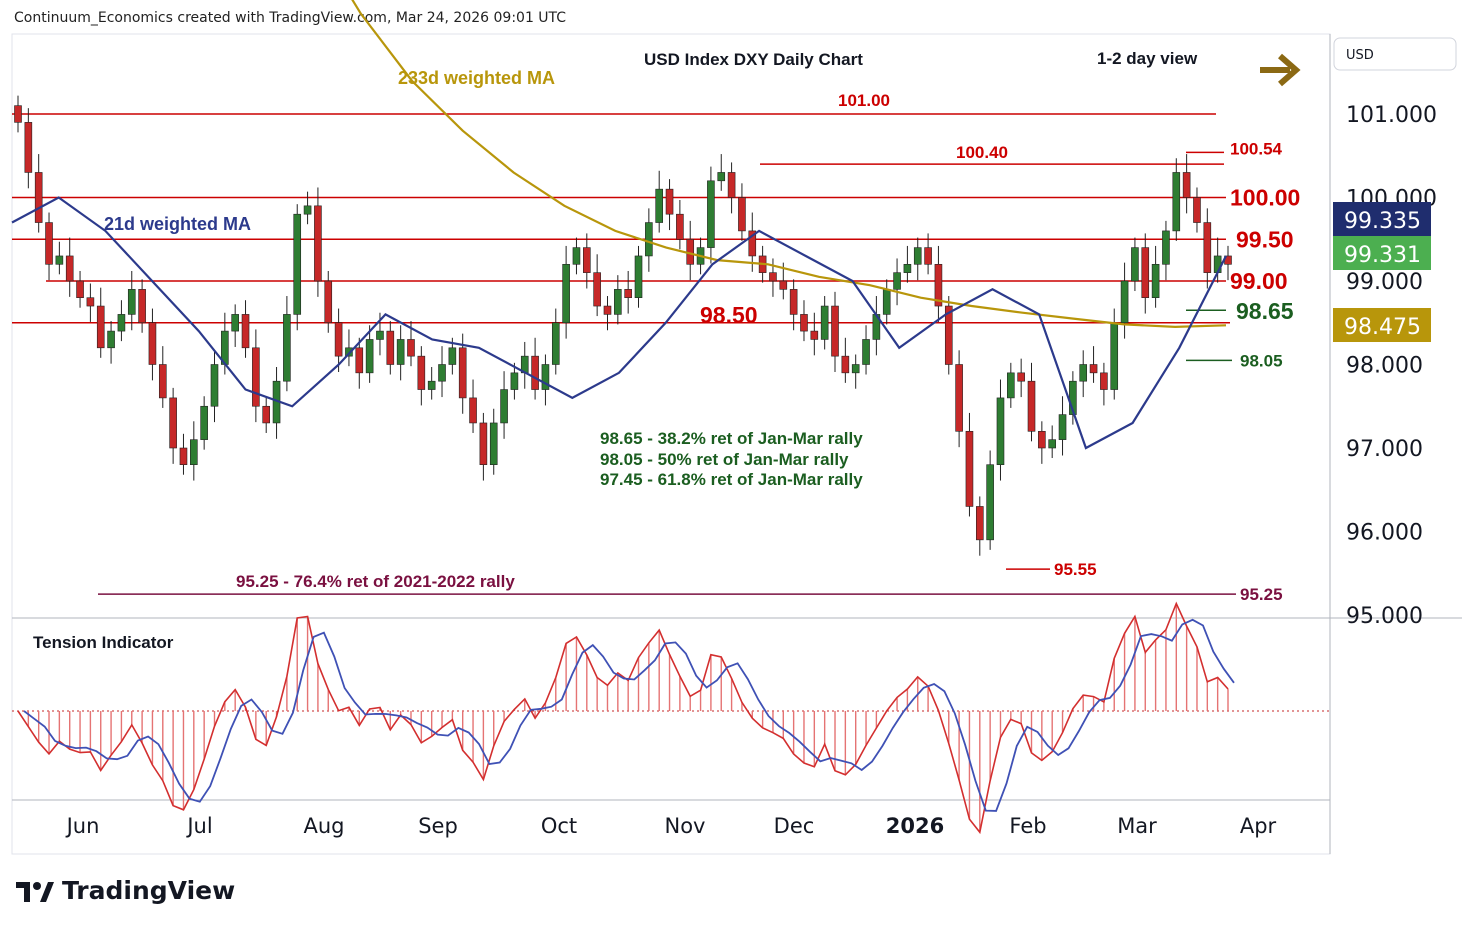 The width and height of the screenshot is (1474, 930). What do you see at coordinates (1382, 327) in the screenshot?
I see `price-badge-value: 98.475` at bounding box center [1382, 327].